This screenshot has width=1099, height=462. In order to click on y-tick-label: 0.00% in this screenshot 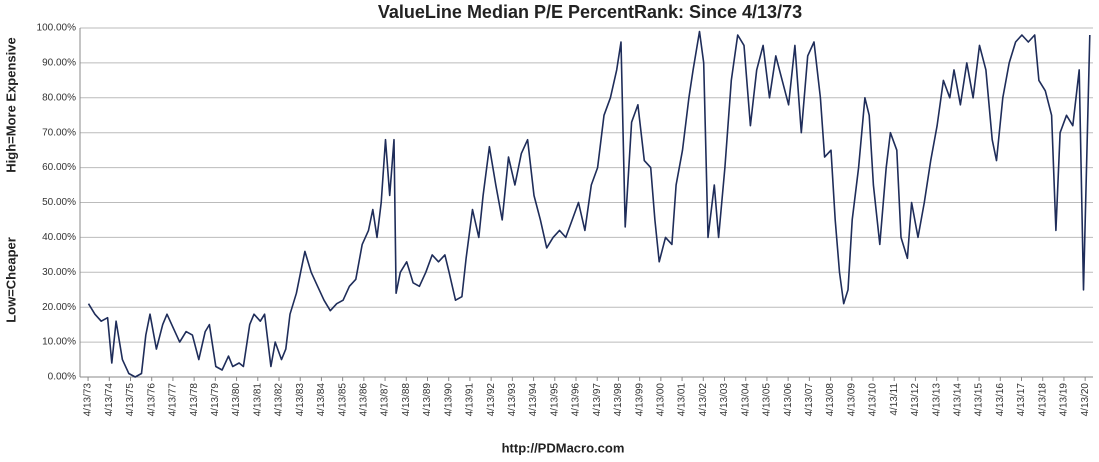, I will do `click(62, 377)`.